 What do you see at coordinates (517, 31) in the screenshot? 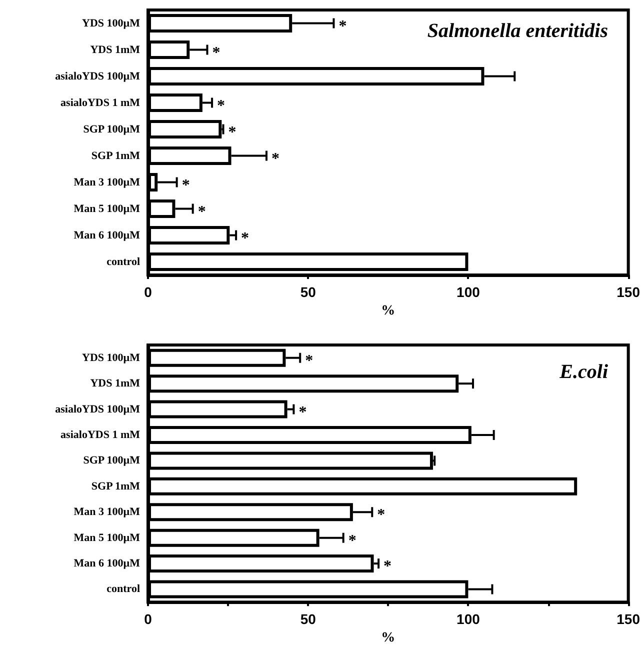
I see `text: Salmonella enteritidis` at bounding box center [517, 31].